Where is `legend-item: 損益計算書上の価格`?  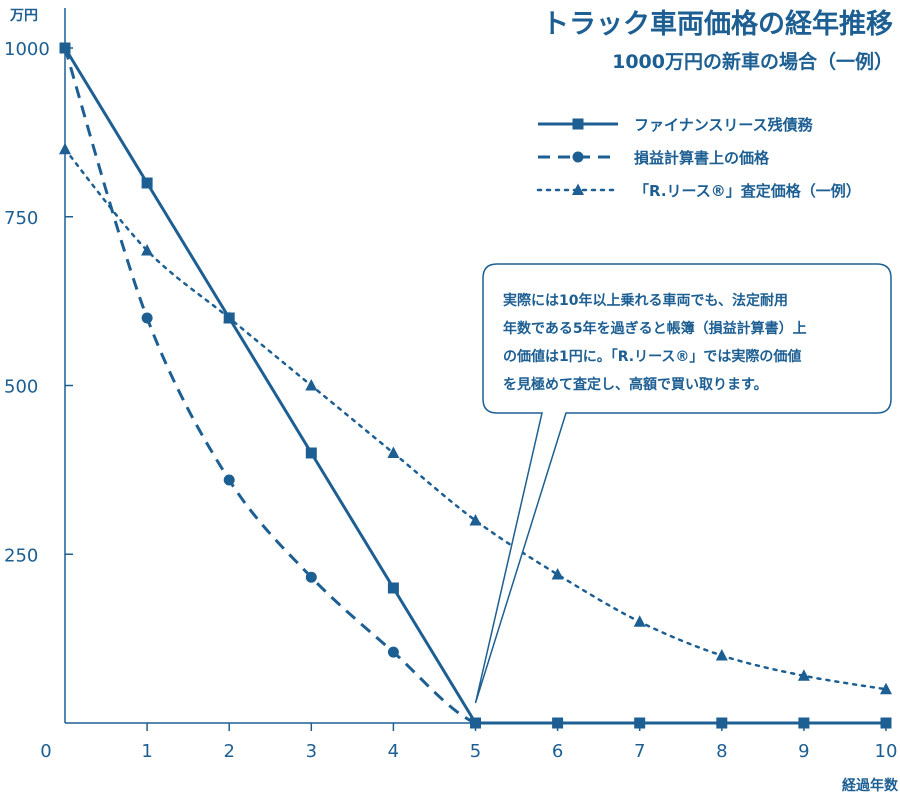 legend-item: 損益計算書上の価格 is located at coordinates (654, 158).